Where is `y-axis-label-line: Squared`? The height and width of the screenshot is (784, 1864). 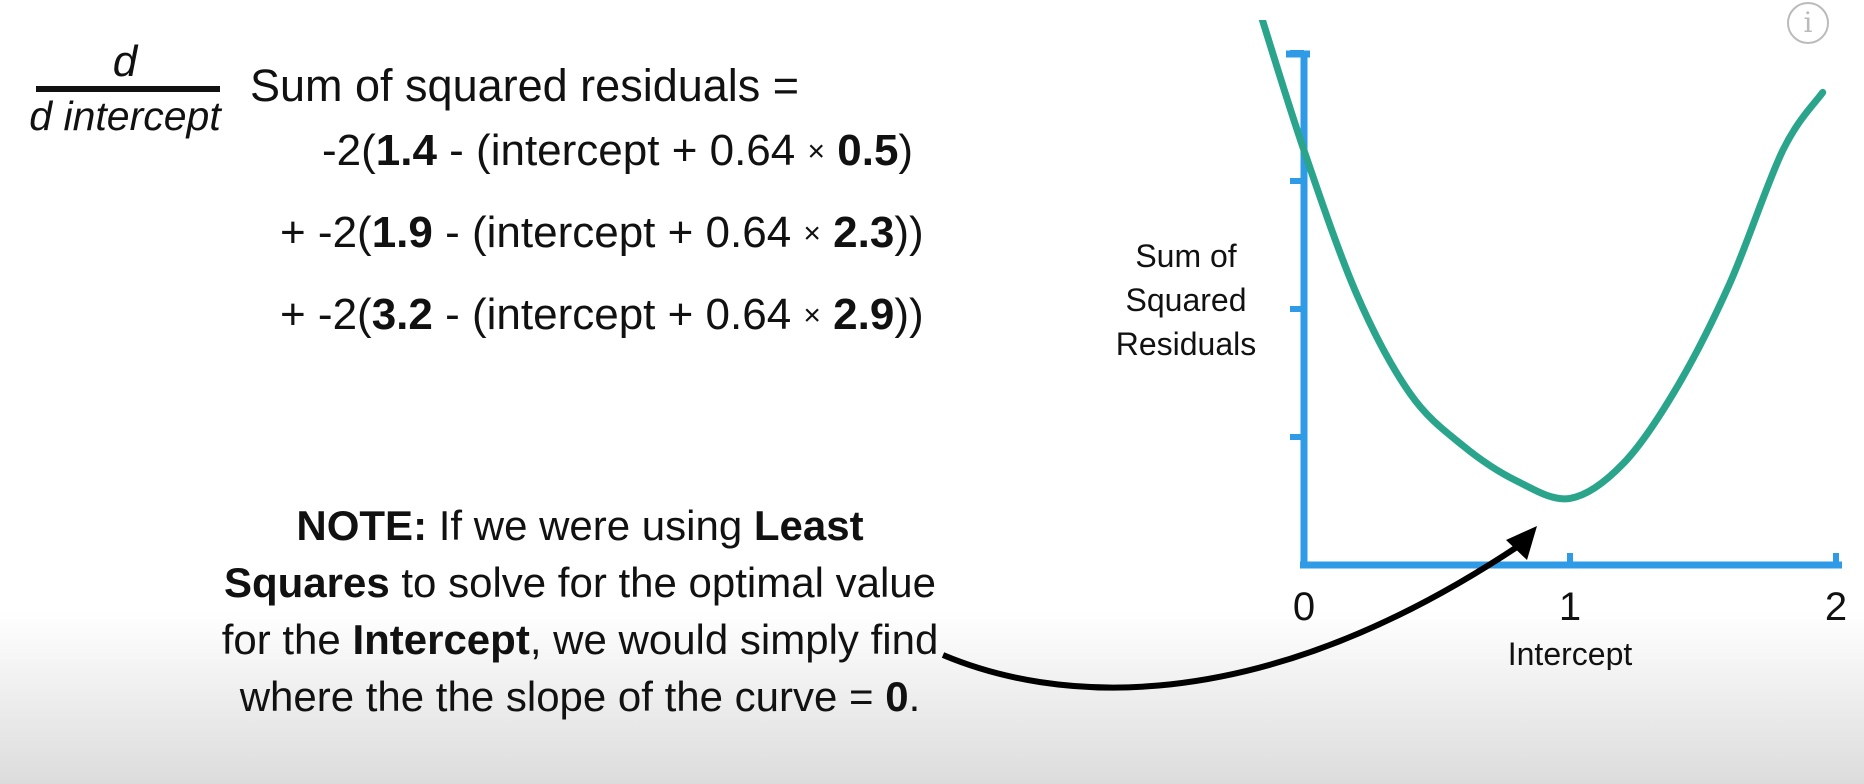 y-axis-label-line: Squared is located at coordinates (1186, 300).